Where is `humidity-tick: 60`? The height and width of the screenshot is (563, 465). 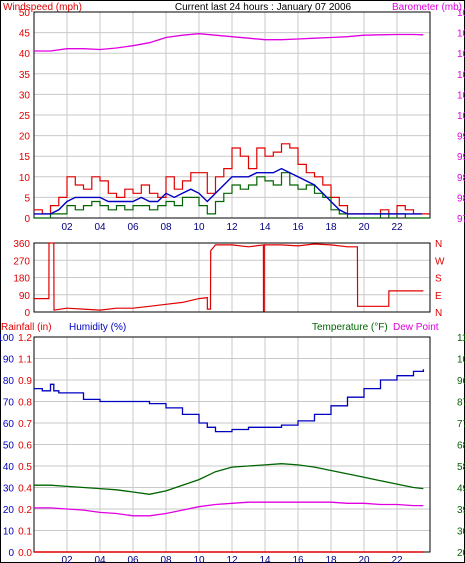
humidity-tick: 60 is located at coordinates (9, 424).